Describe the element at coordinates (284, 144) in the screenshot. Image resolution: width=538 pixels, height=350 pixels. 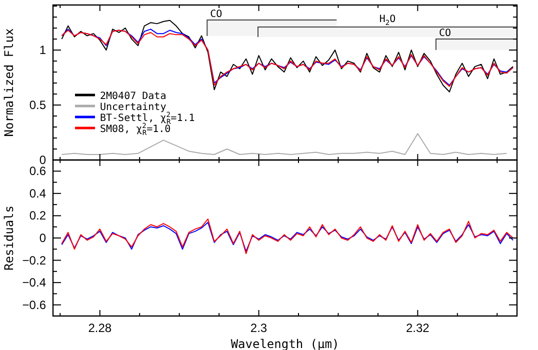
I see `line-series` at that location.